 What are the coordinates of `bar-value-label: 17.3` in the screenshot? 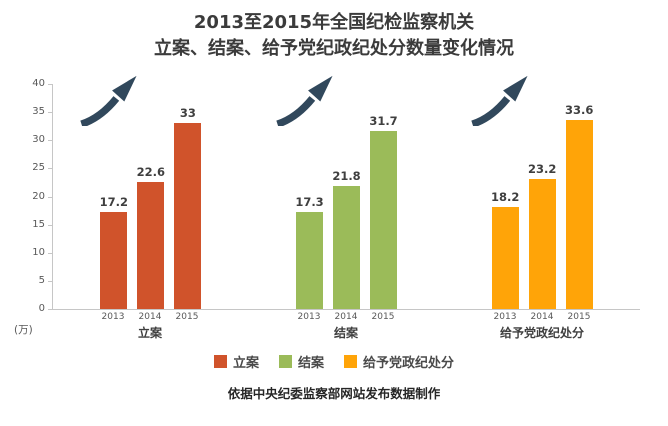 It's located at (309, 201).